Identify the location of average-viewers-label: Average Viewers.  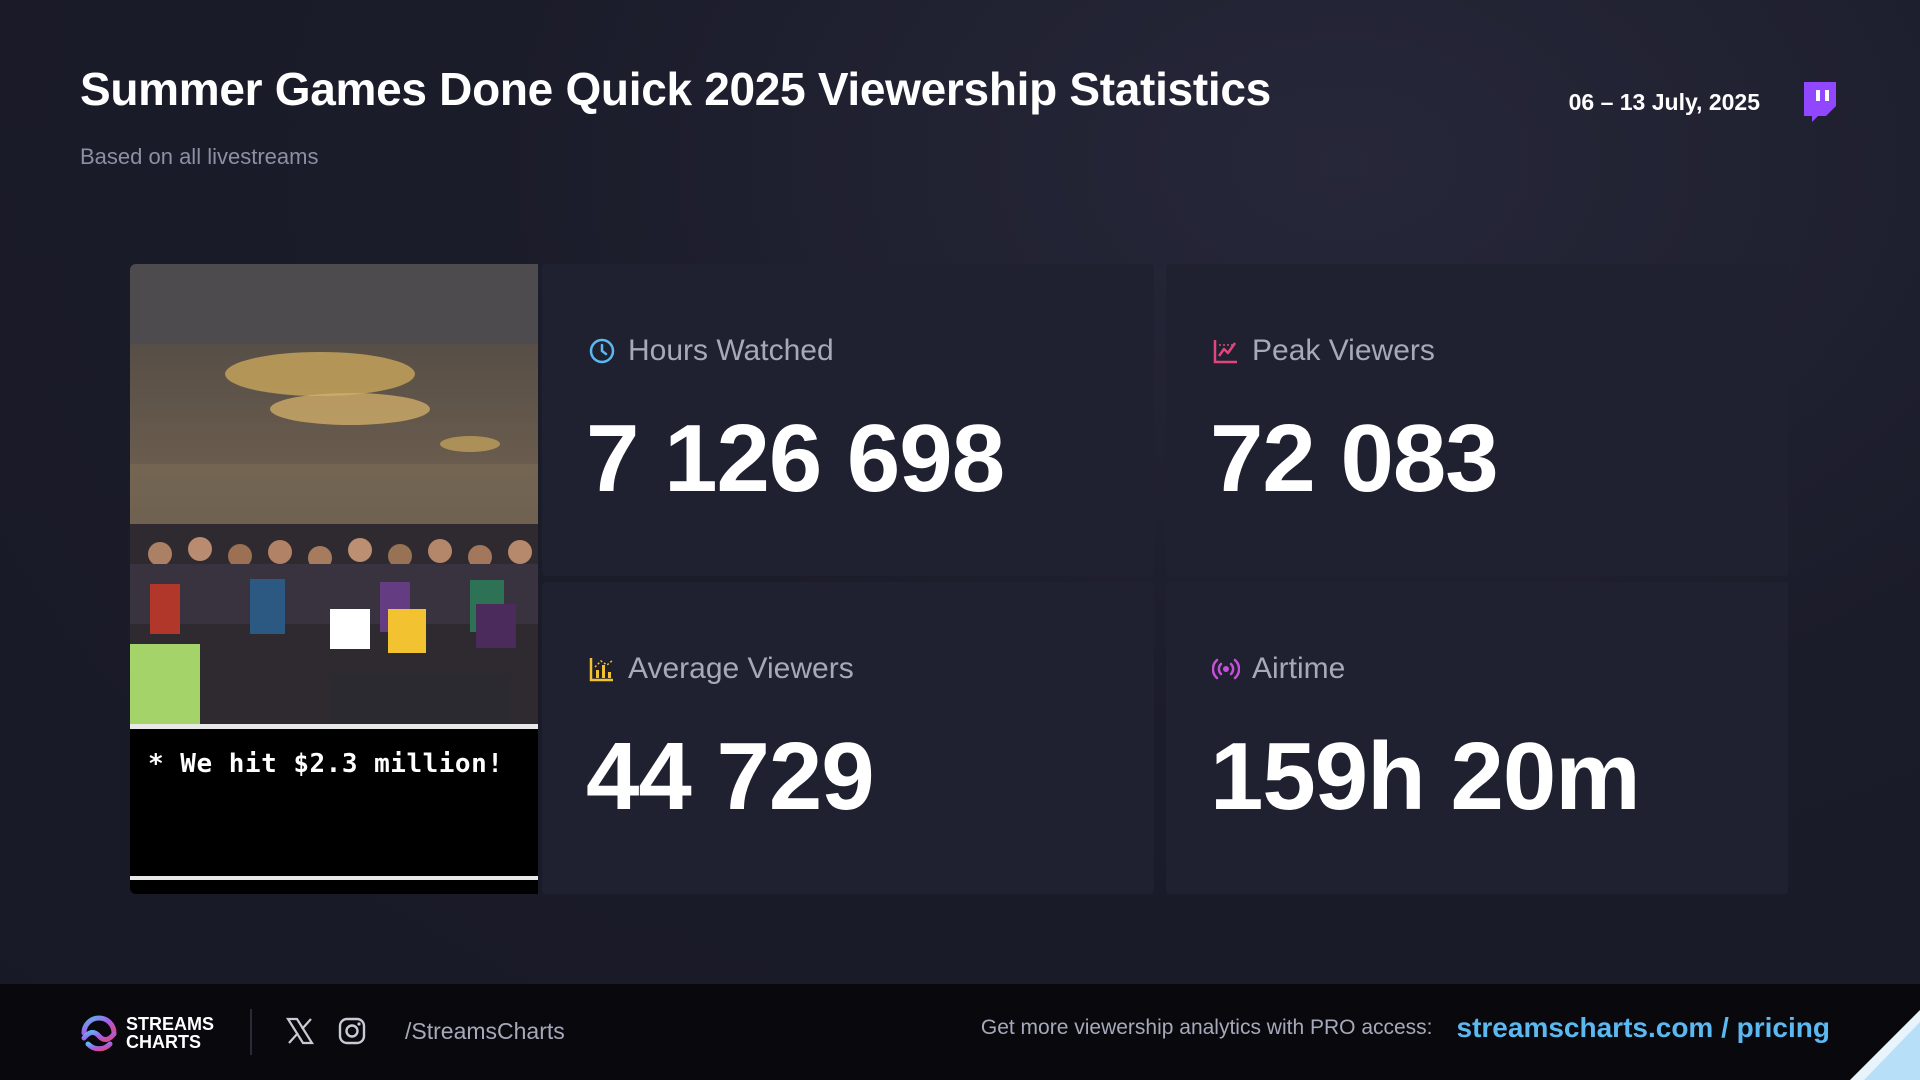
(741, 668).